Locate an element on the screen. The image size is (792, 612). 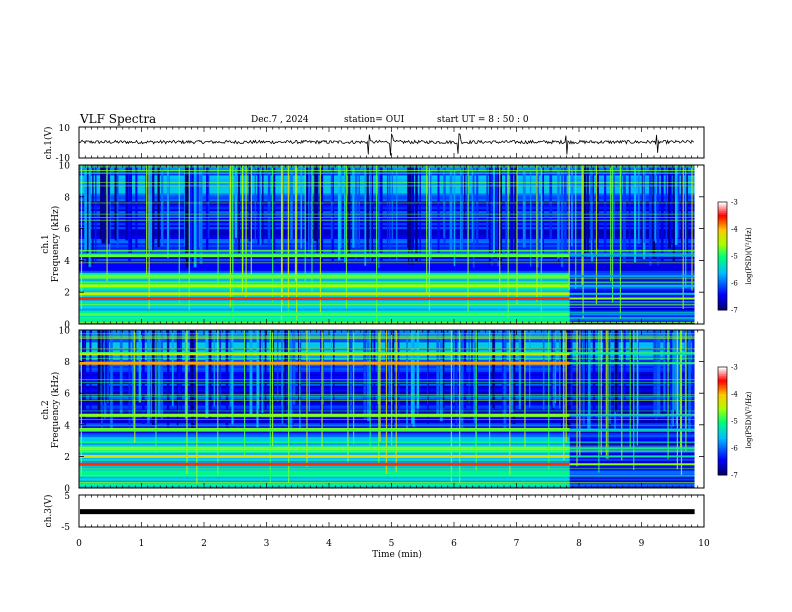
ch2-spec-ytick-label: 2 is located at coordinates (67, 458).